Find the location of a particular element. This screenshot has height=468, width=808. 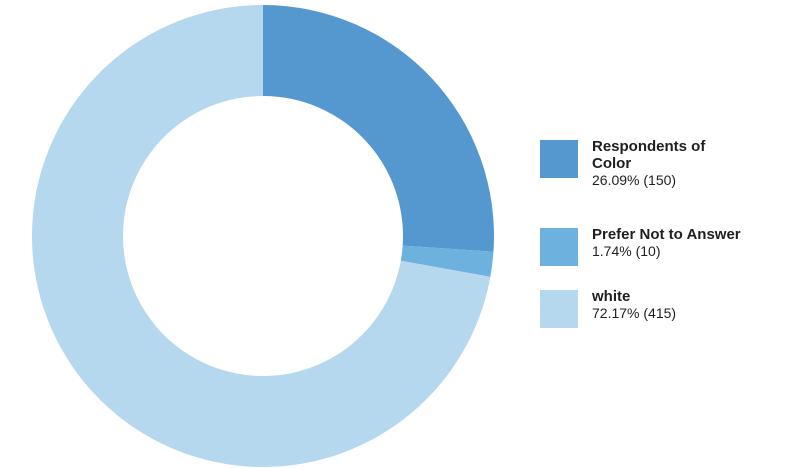

legend-text: Respondents of Color 26.09% (150) is located at coordinates (696, 163).